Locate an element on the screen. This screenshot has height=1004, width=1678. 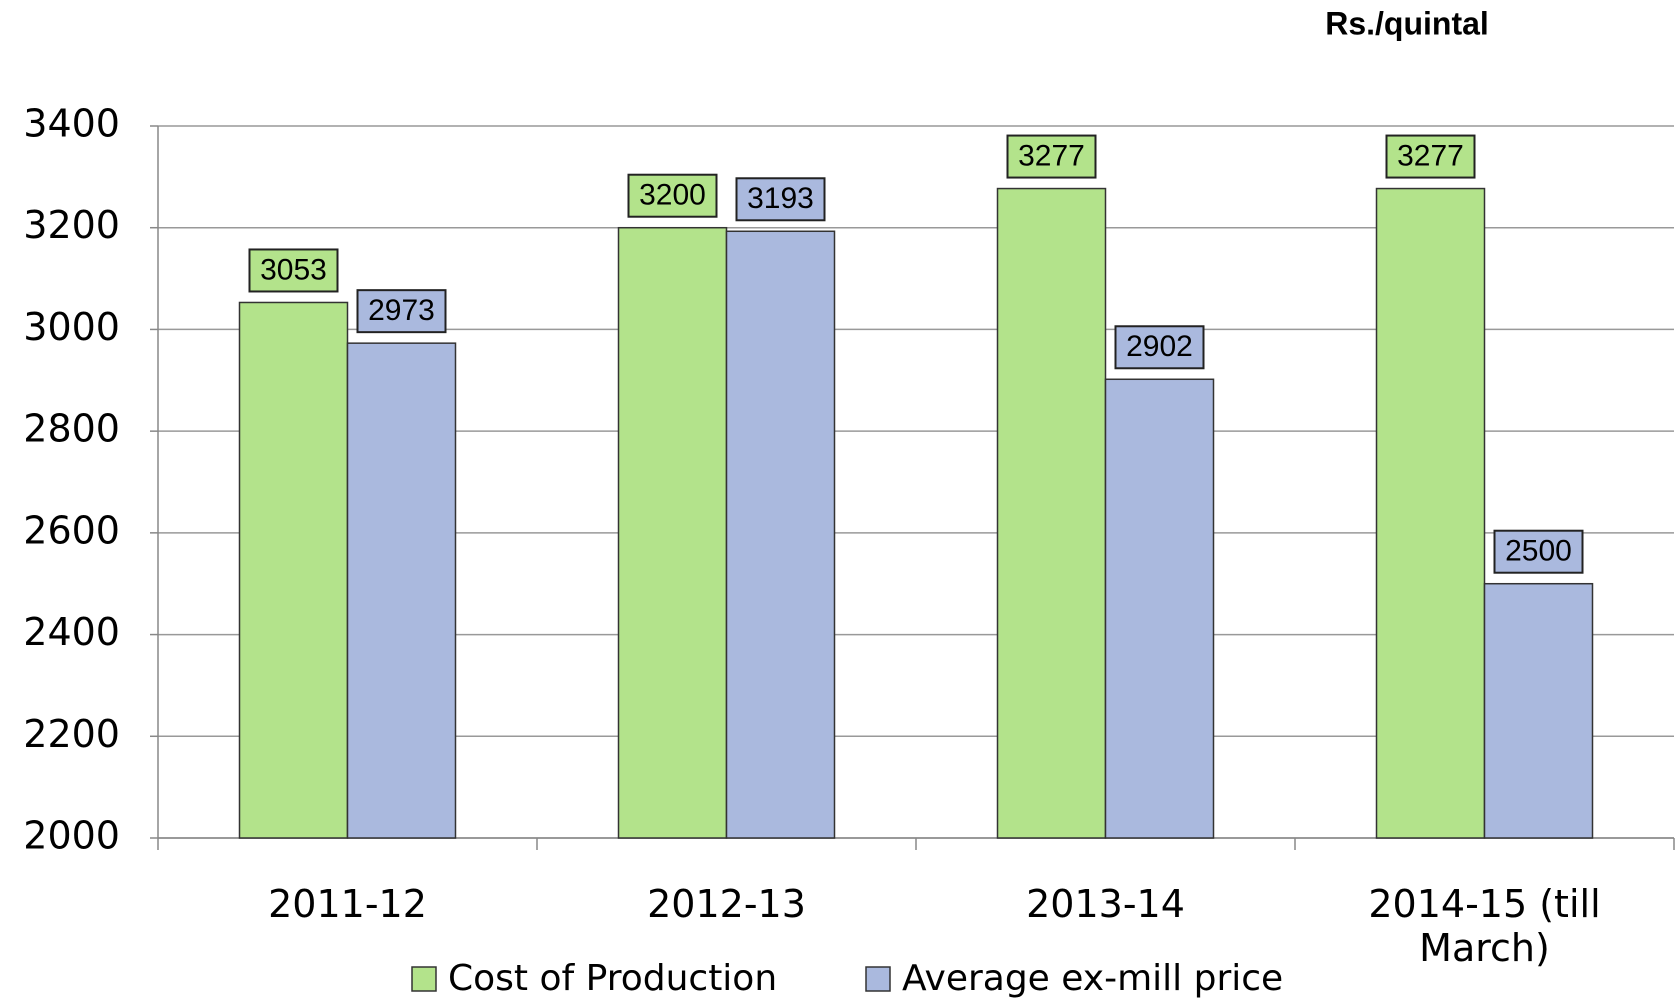
x-tick-label: 2012-13 is located at coordinates (726, 904).